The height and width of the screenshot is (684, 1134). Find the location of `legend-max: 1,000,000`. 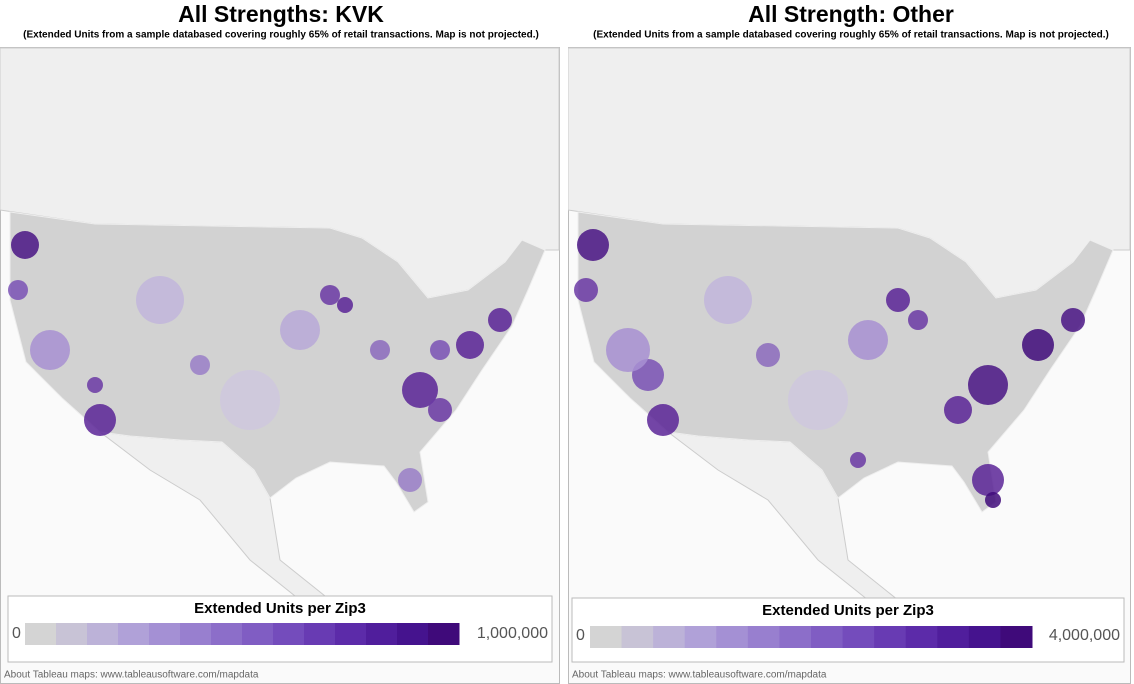

legend-max: 1,000,000 is located at coordinates (512, 633).